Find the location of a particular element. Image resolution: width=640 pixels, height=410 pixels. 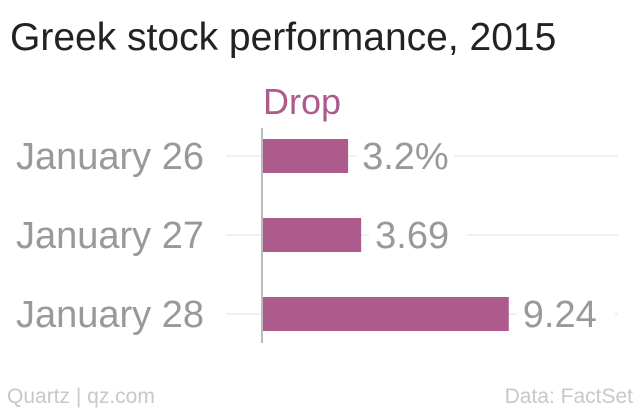

data-label: 9.24 is located at coordinates (560, 315).